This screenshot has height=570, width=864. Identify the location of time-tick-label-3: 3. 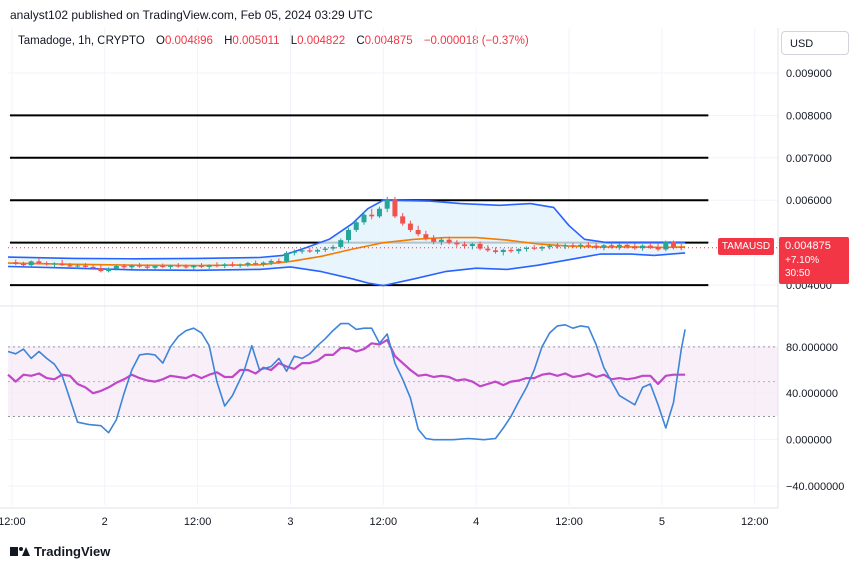
(290, 522).